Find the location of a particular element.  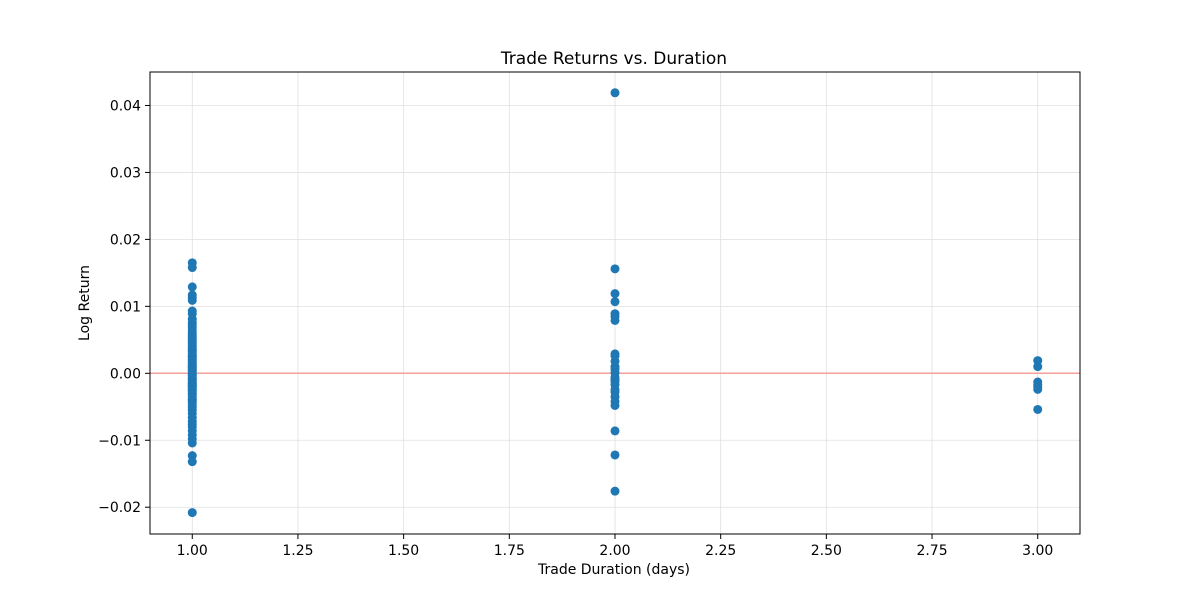

x-tick-label: 1.75 is located at coordinates (509, 551).